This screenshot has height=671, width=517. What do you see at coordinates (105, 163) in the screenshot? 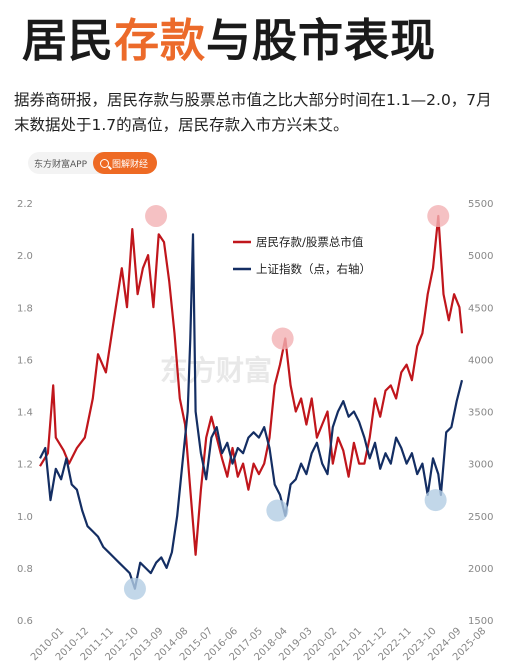
I see `search-icon` at bounding box center [105, 163].